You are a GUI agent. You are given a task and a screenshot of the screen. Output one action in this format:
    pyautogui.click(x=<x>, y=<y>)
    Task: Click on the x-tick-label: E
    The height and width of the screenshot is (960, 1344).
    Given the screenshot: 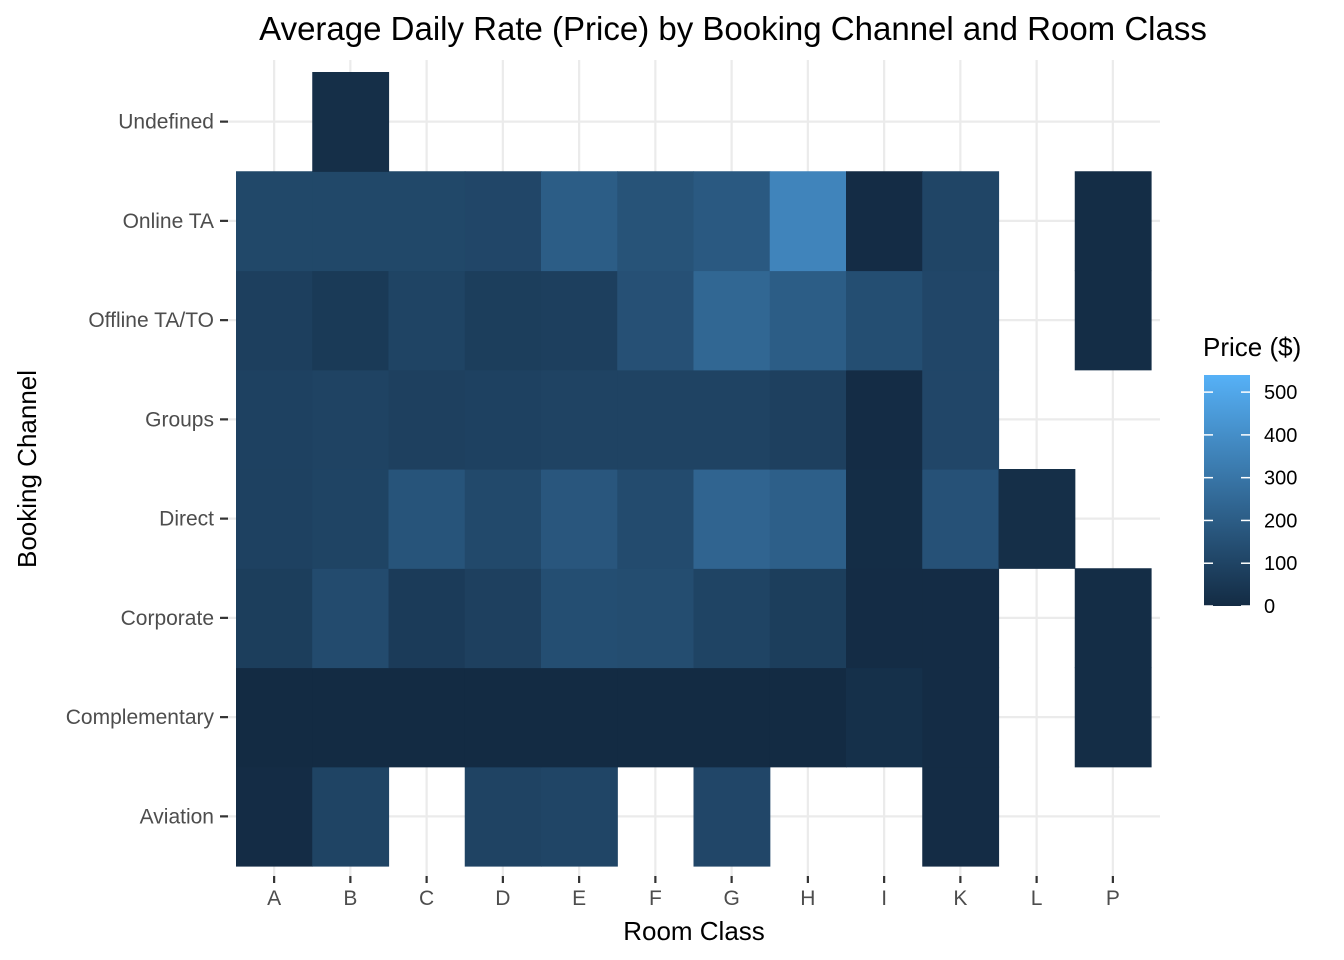 What is the action you would take?
    pyautogui.click(x=579, y=898)
    